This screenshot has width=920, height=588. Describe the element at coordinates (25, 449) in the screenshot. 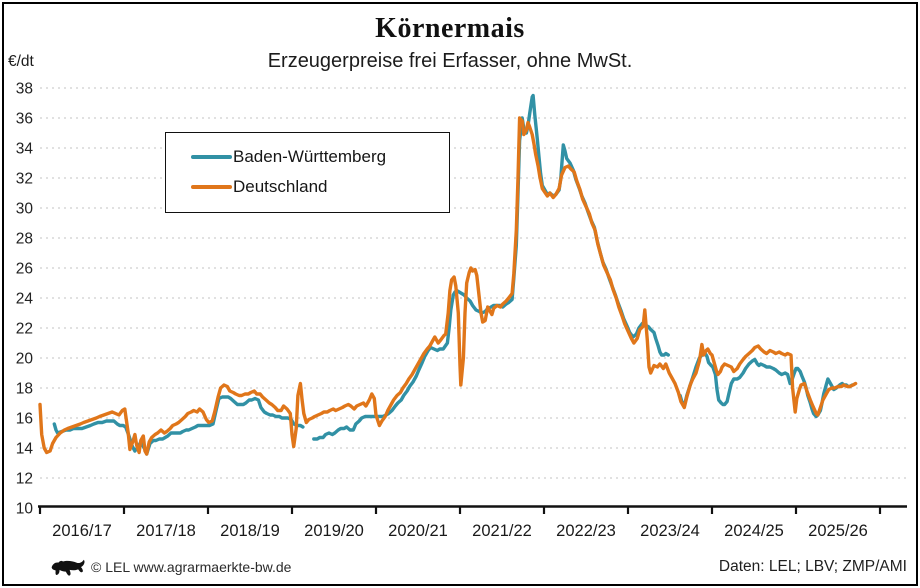

I see `svg-text: 14` at that location.